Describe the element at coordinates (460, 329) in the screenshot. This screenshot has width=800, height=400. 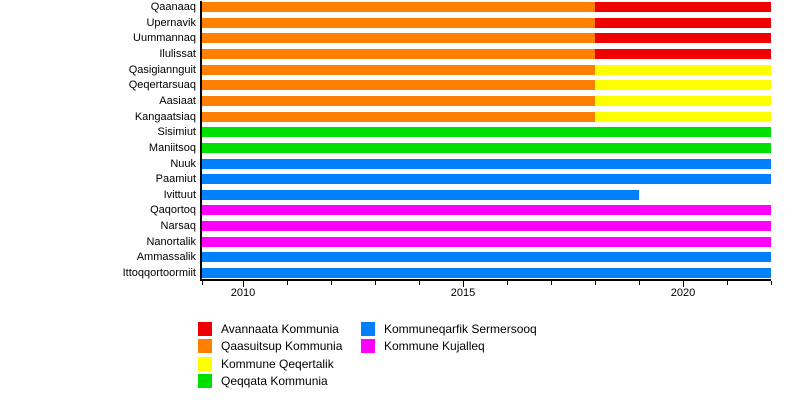
I see `legend-item-label: Kommuneqarfik Sermersooq` at that location.